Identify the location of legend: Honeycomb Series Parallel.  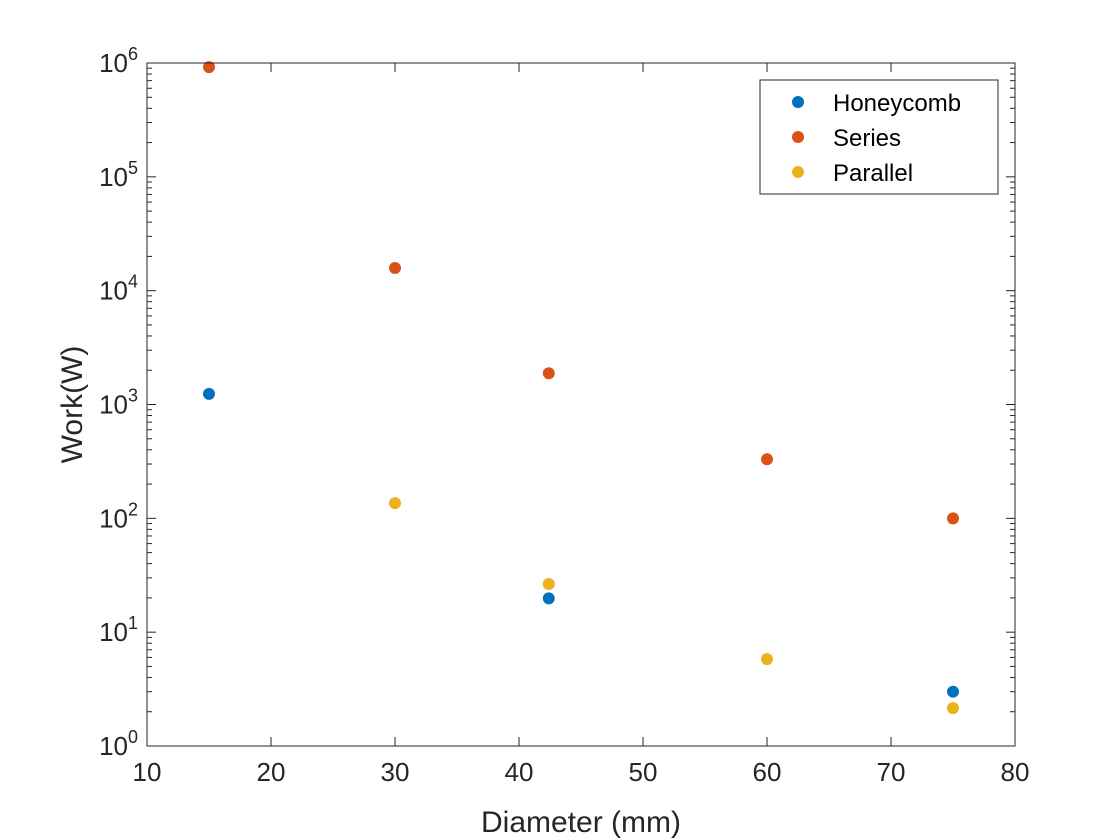
(879, 137).